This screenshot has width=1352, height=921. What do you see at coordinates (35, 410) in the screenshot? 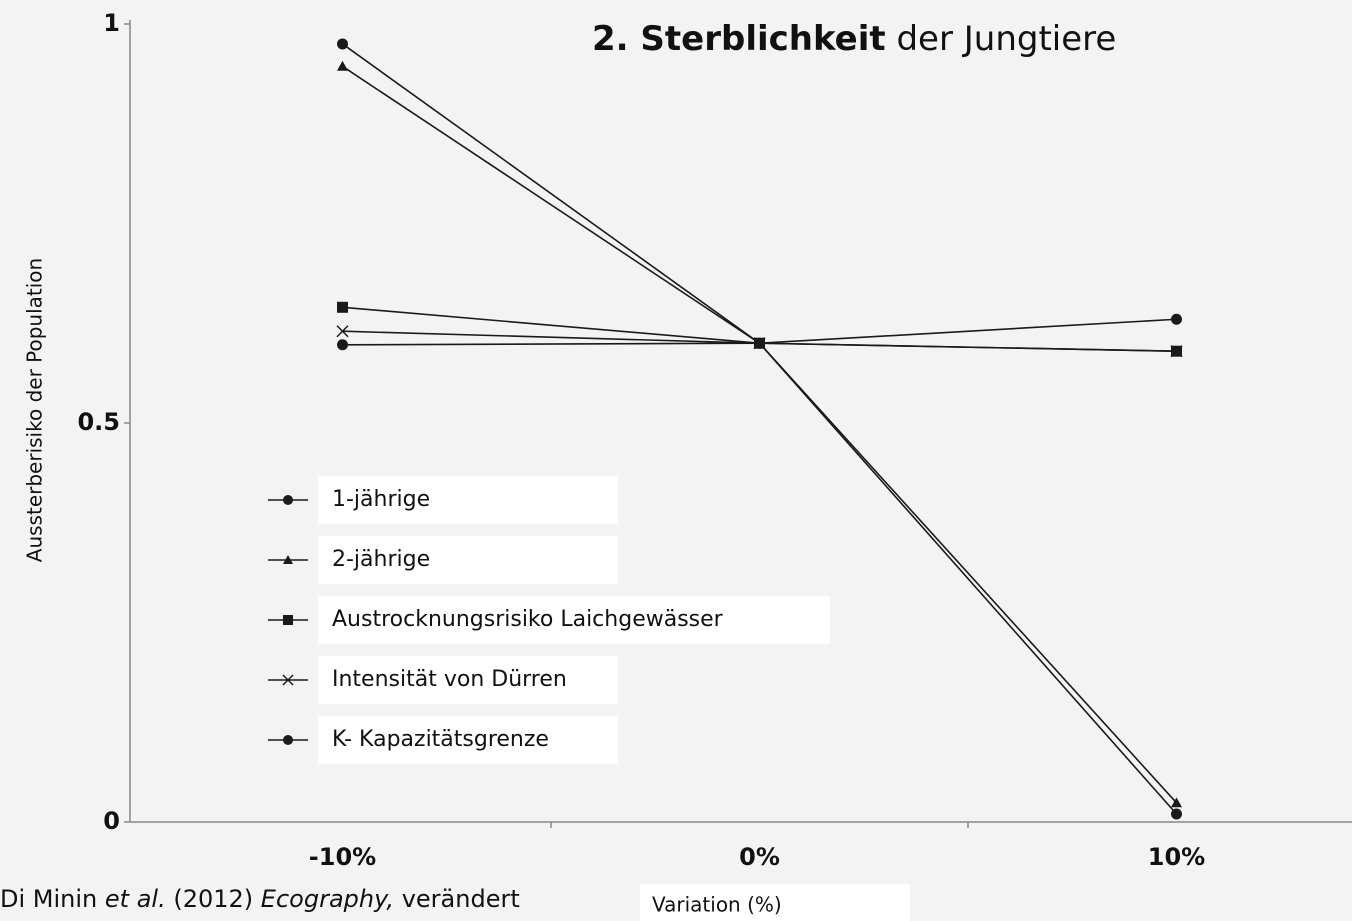
I see `y-axis-label: Aussterberisiko der Population` at bounding box center [35, 410].